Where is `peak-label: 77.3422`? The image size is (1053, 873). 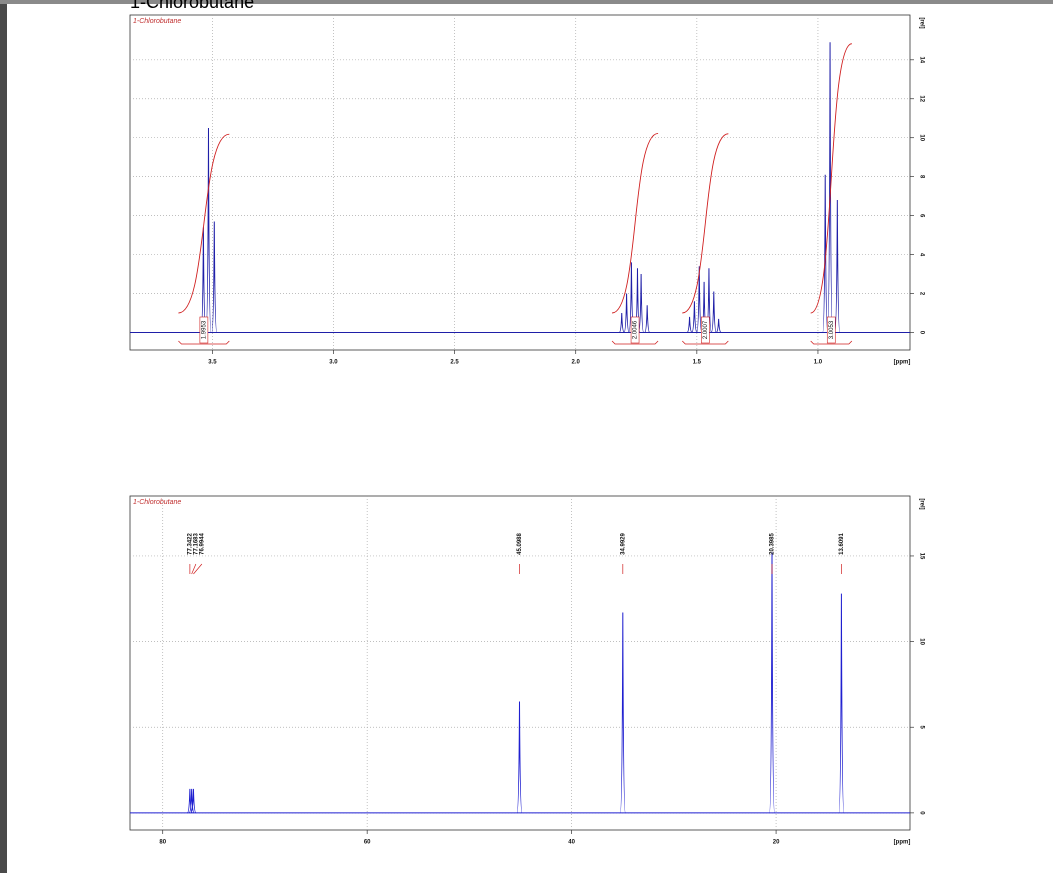 peak-label: 77.3422 is located at coordinates (190, 544).